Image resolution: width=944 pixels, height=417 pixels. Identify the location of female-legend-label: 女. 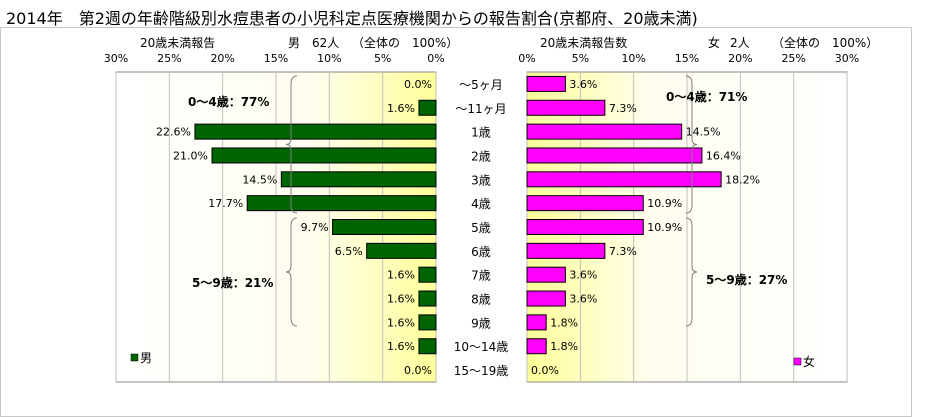
(809, 361).